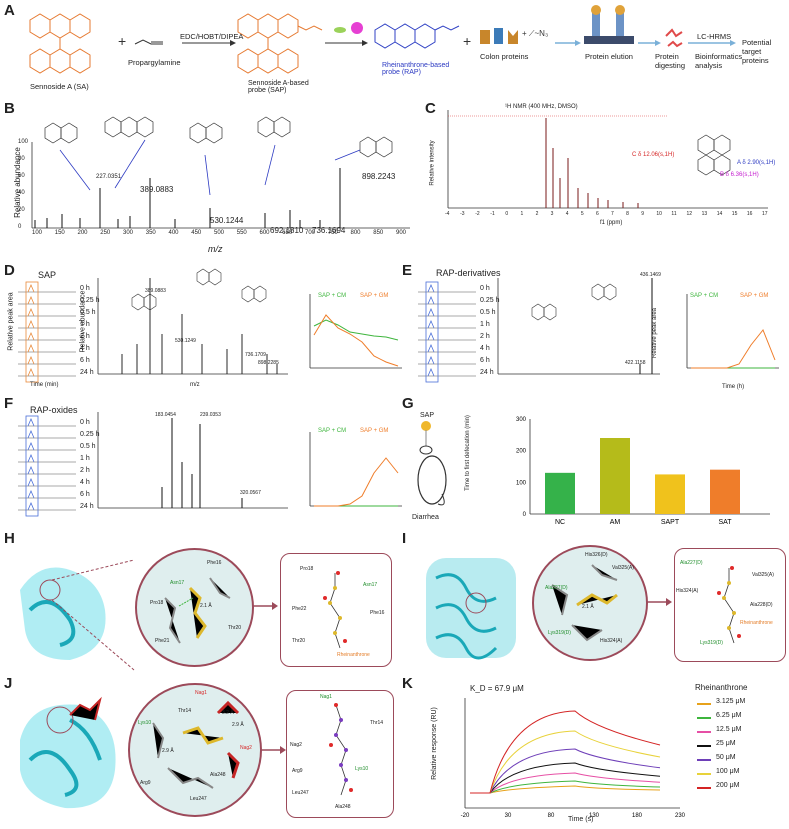 The width and height of the screenshot is (789, 829). What do you see at coordinates (485, 336) in the screenshot?
I see `time-label: 2 h` at bounding box center [485, 336].